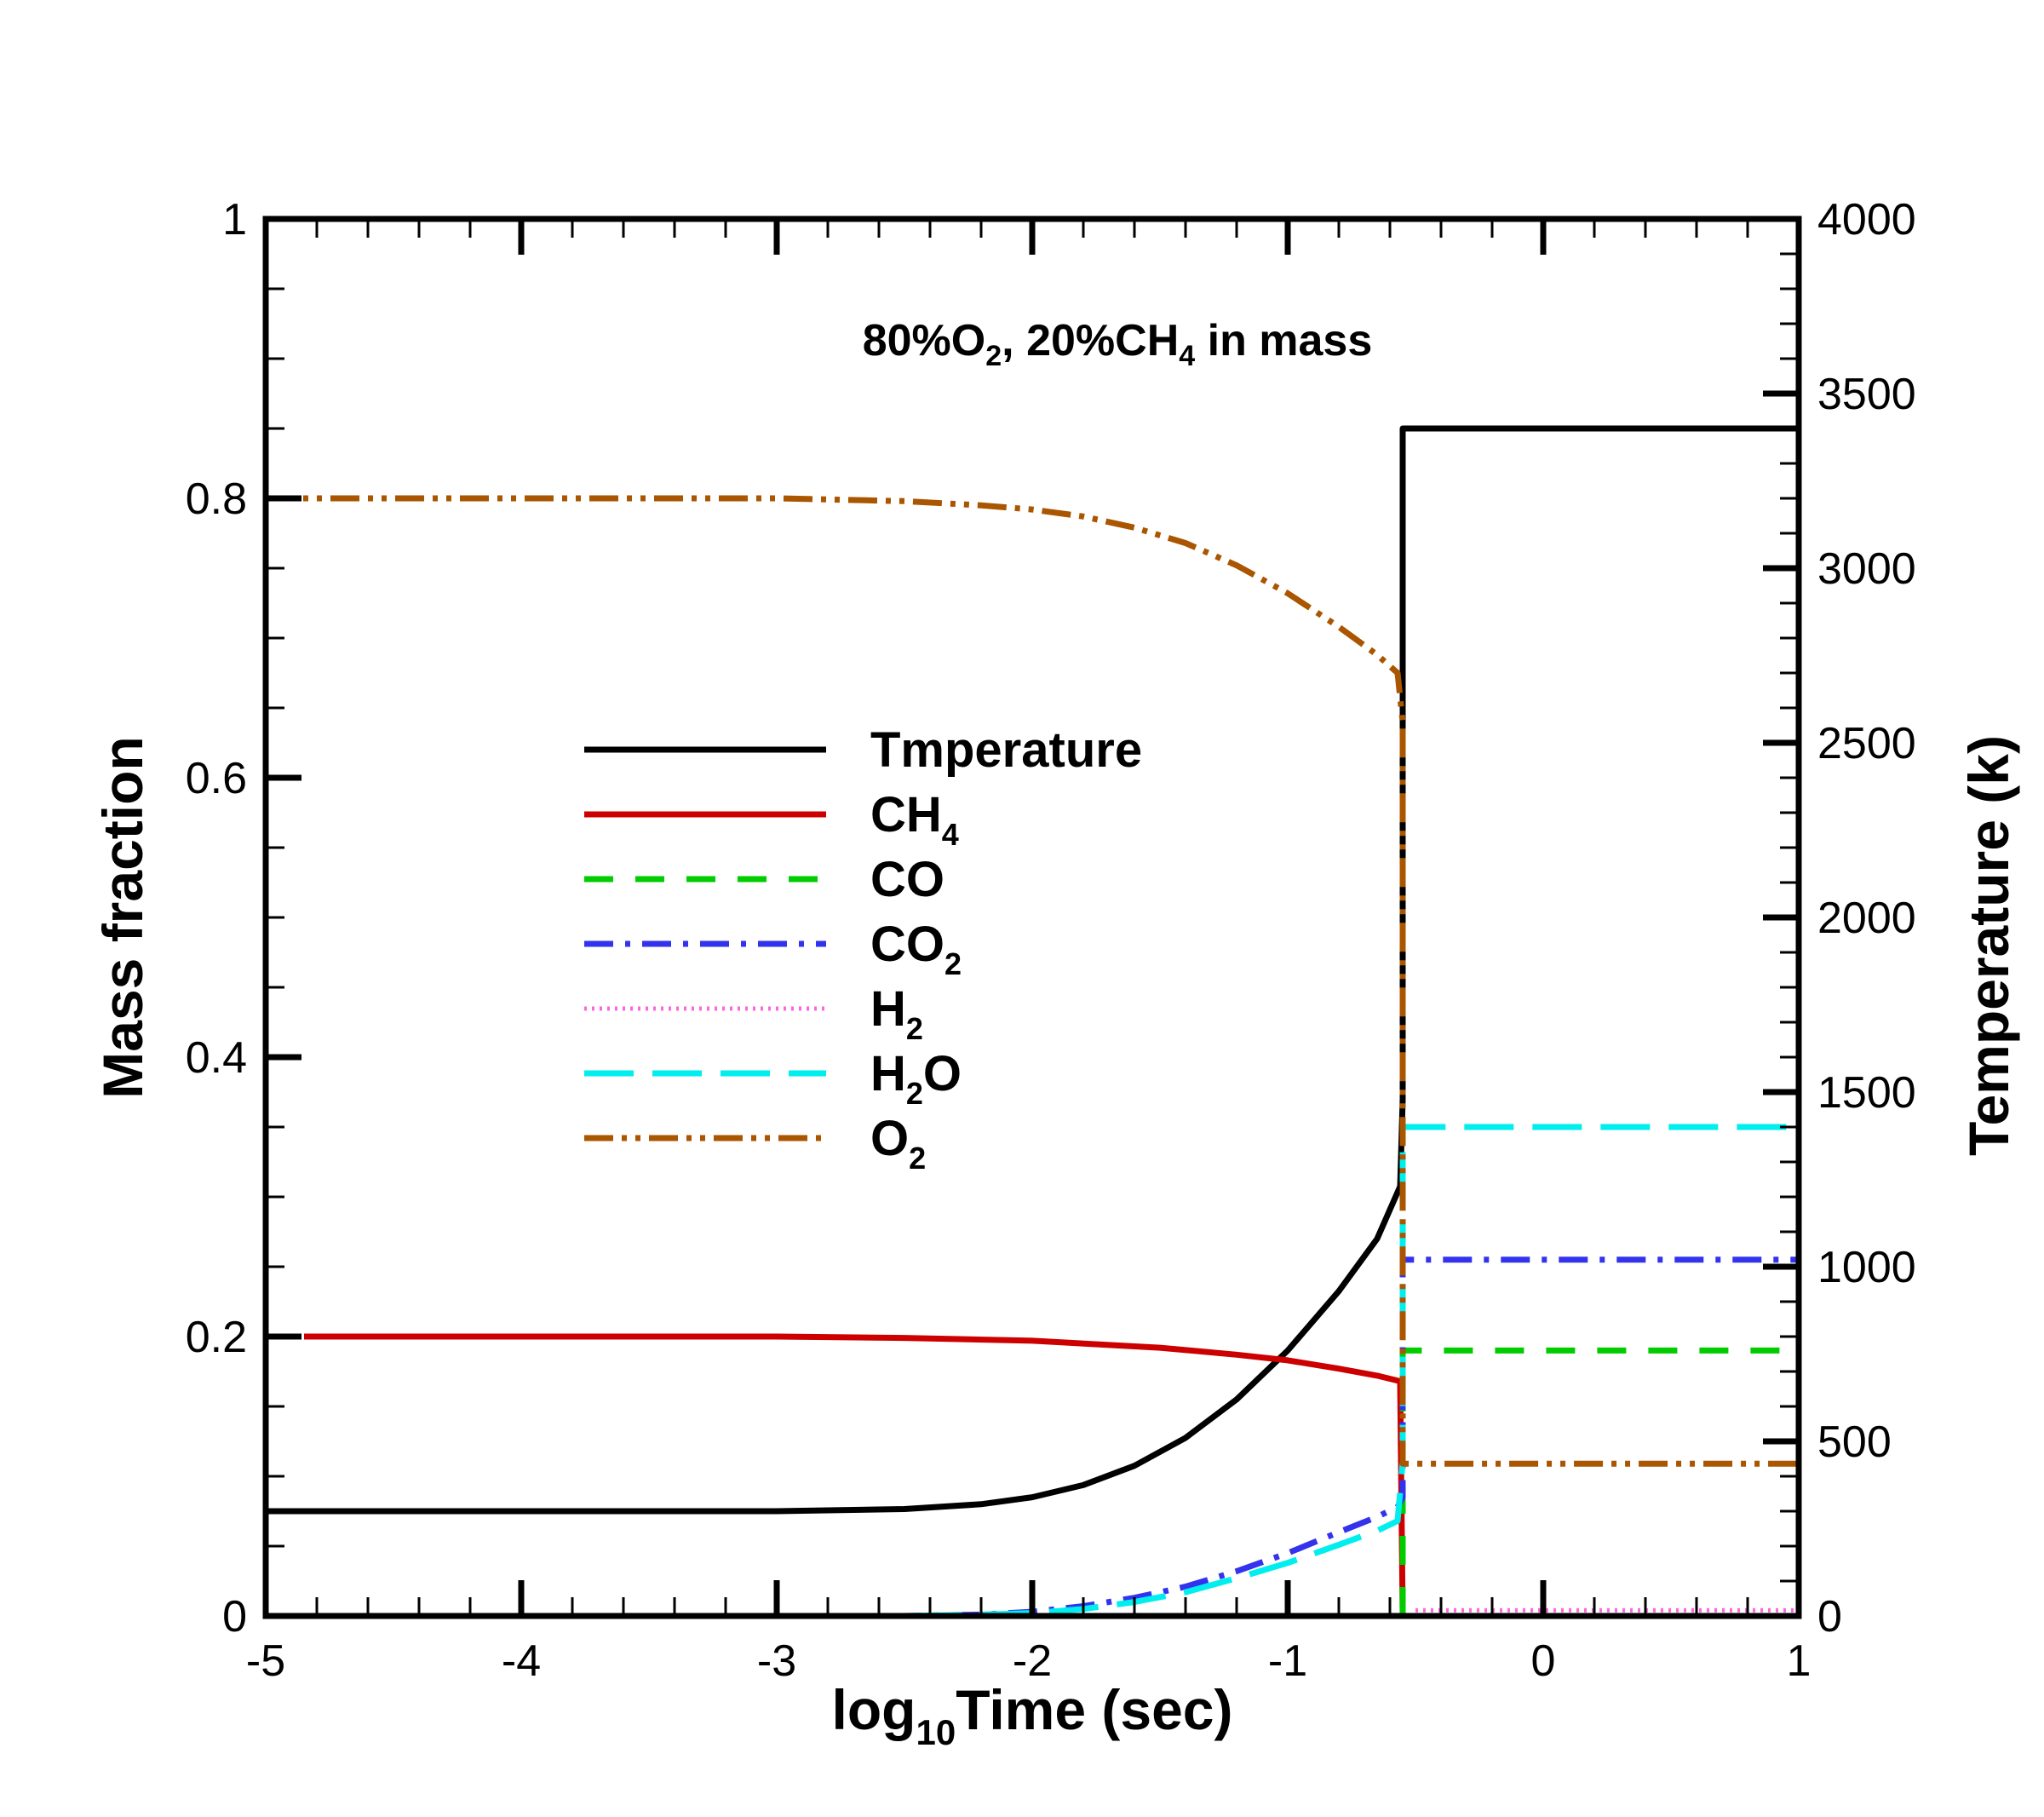 This screenshot has width=2044, height=1817. Describe the element at coordinates (122, 917) in the screenshot. I see `y-axis-title: Mass fraction` at that location.